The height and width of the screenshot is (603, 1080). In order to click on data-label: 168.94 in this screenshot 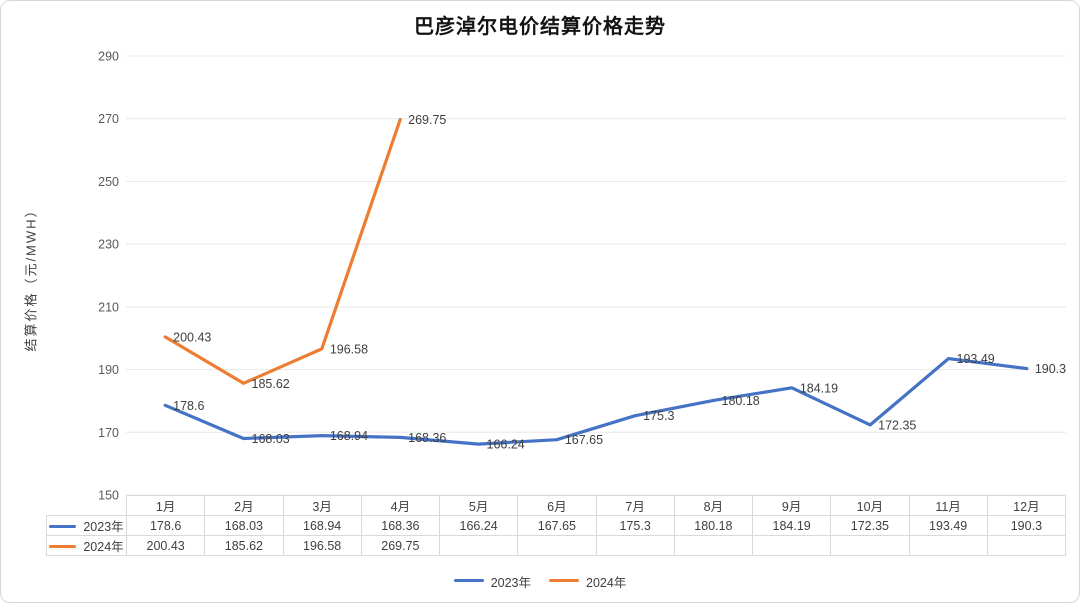, I will do `click(349, 436)`.